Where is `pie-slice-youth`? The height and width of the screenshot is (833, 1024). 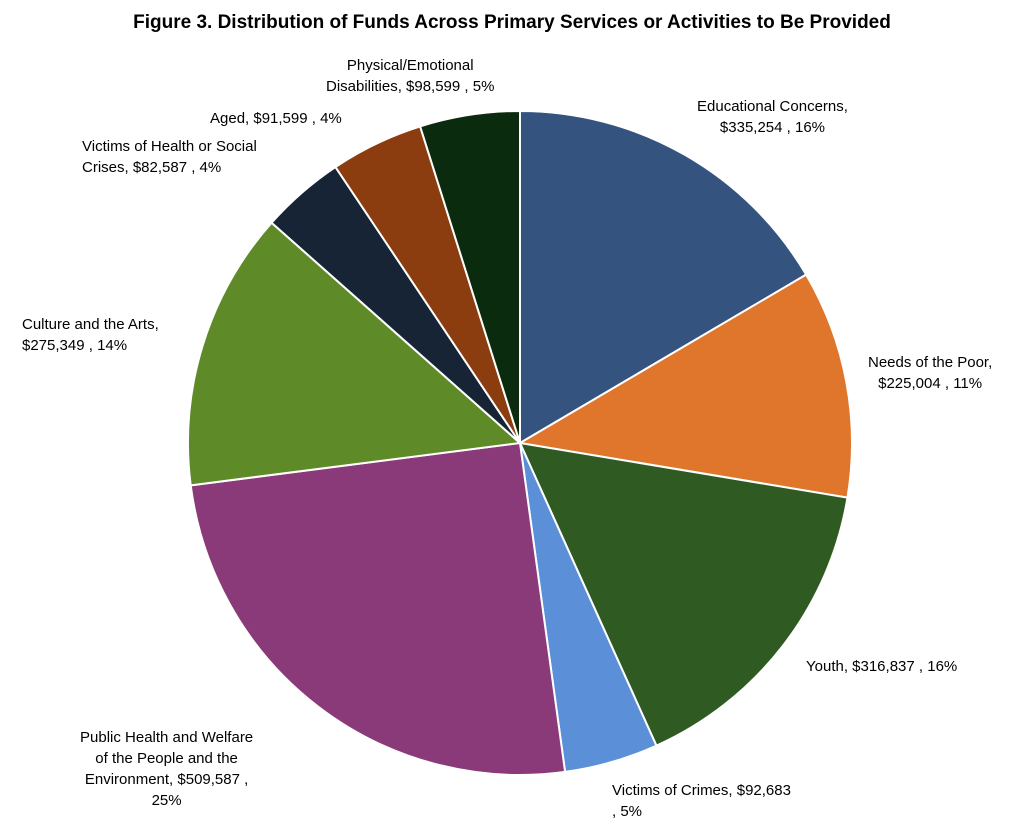
pie-slice-youth is located at coordinates (683, 594).